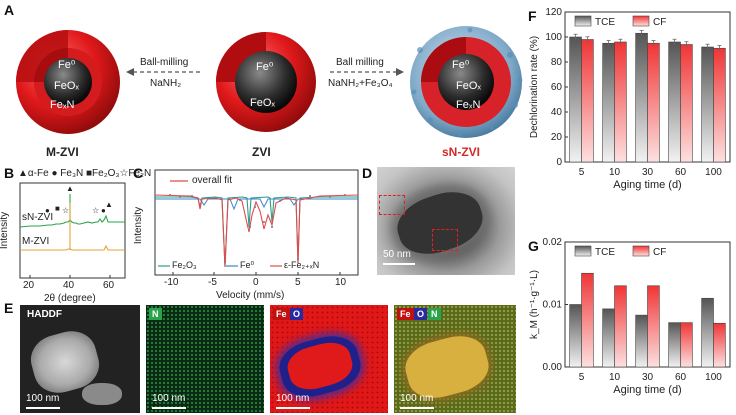  I want to click on arrow-left, so click(163, 72).